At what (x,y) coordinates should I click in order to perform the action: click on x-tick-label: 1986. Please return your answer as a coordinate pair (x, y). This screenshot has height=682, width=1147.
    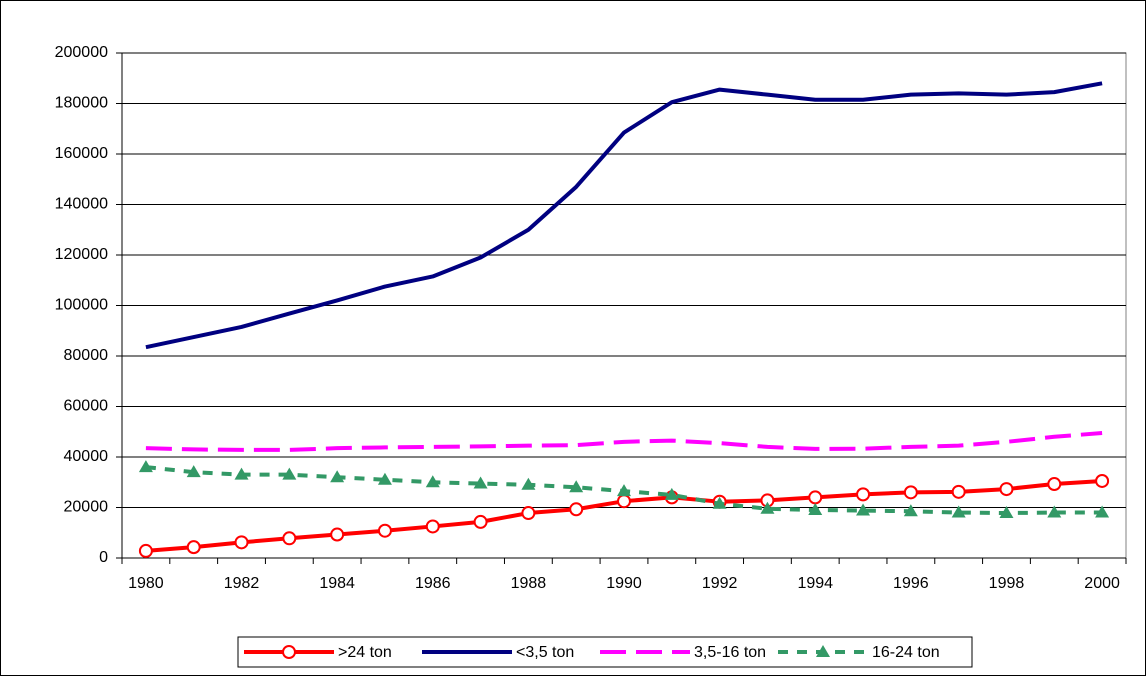
    Looking at the image, I should click on (433, 583).